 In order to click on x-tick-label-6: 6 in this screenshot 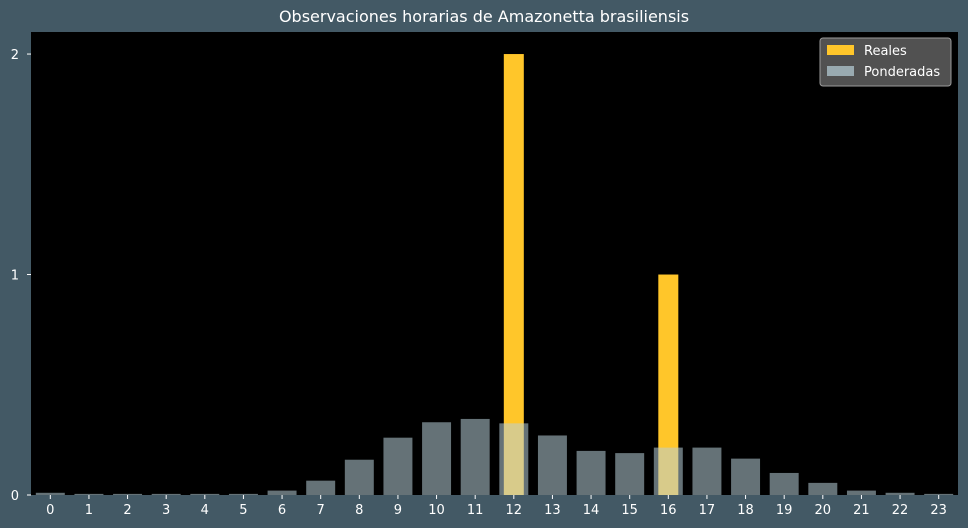, I will do `click(282, 510)`.